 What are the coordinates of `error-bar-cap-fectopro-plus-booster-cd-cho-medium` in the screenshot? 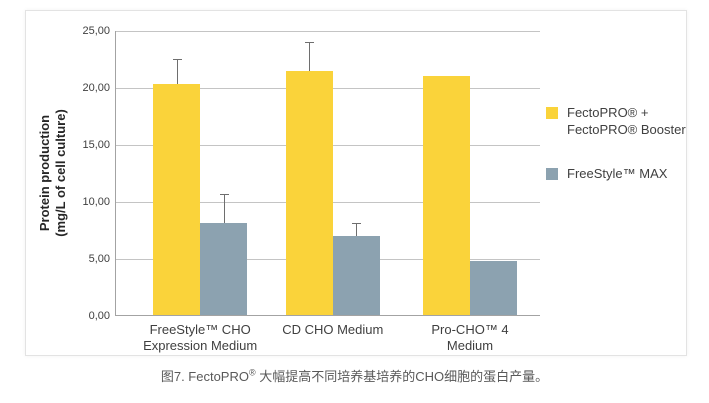 It's located at (310, 42).